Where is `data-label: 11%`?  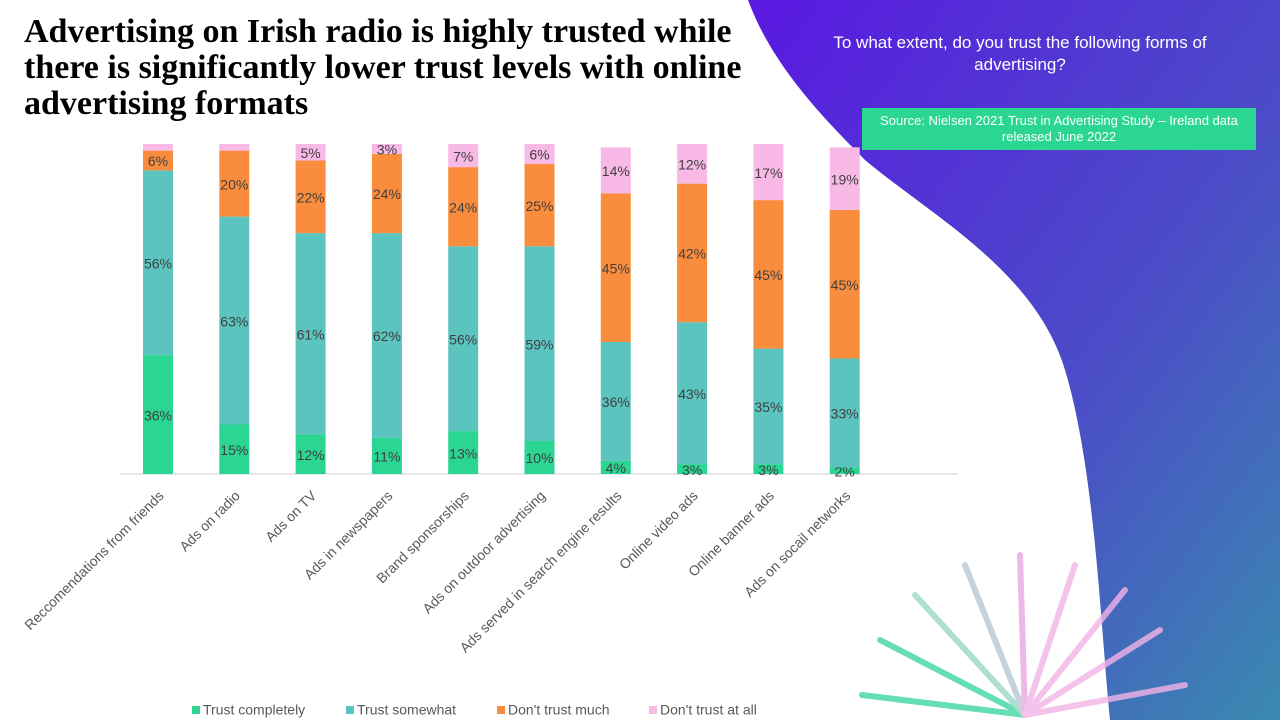
data-label: 11% is located at coordinates (386, 457).